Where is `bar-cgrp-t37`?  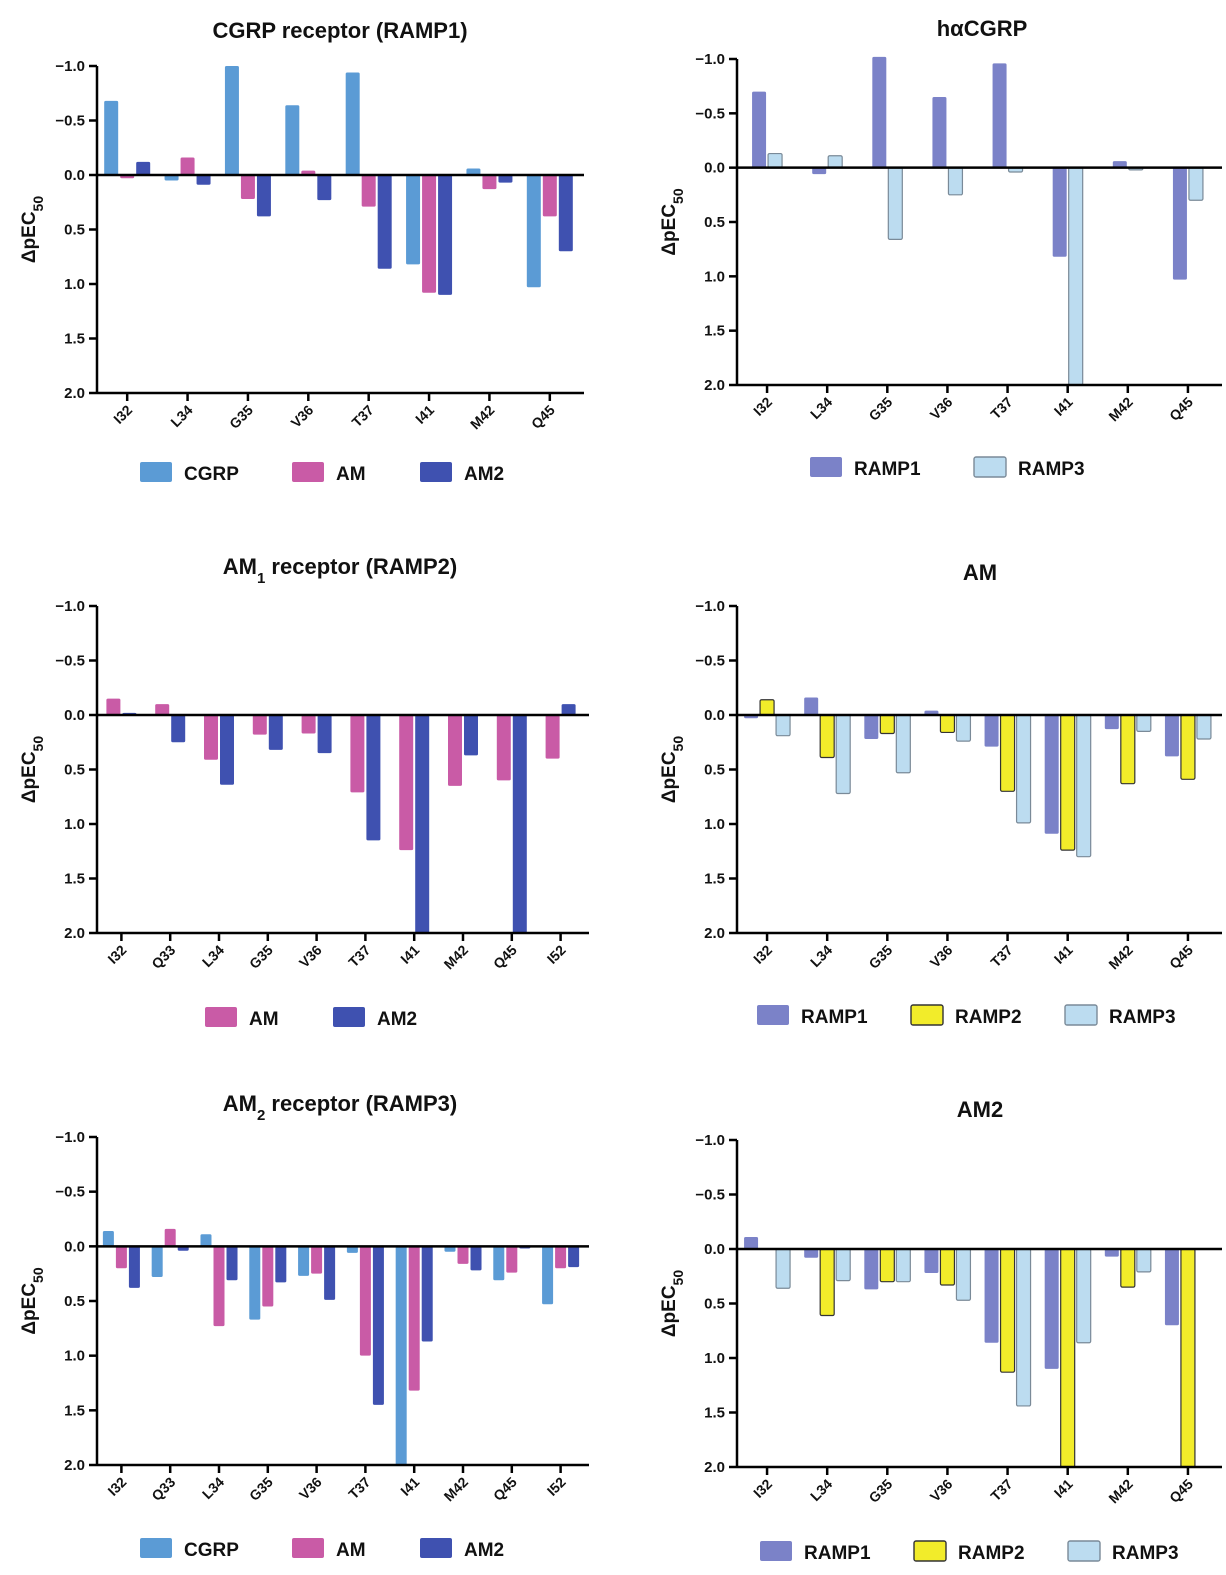 bar-cgrp-t37 is located at coordinates (352, 123).